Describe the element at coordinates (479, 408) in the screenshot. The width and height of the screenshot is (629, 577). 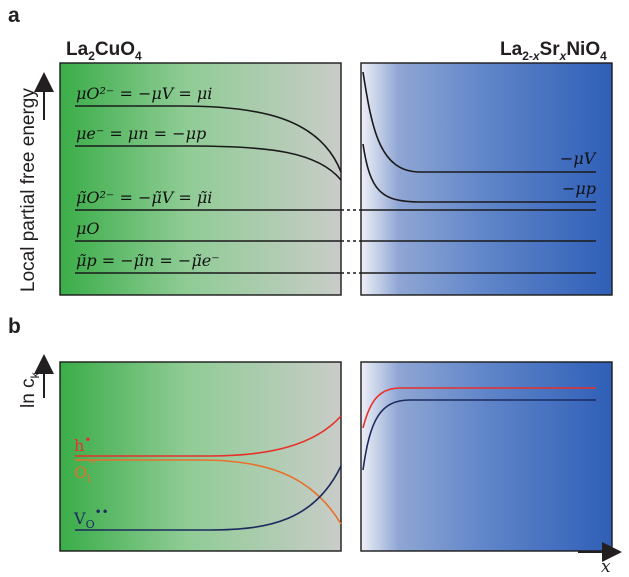
I see `hole-curve-right` at that location.